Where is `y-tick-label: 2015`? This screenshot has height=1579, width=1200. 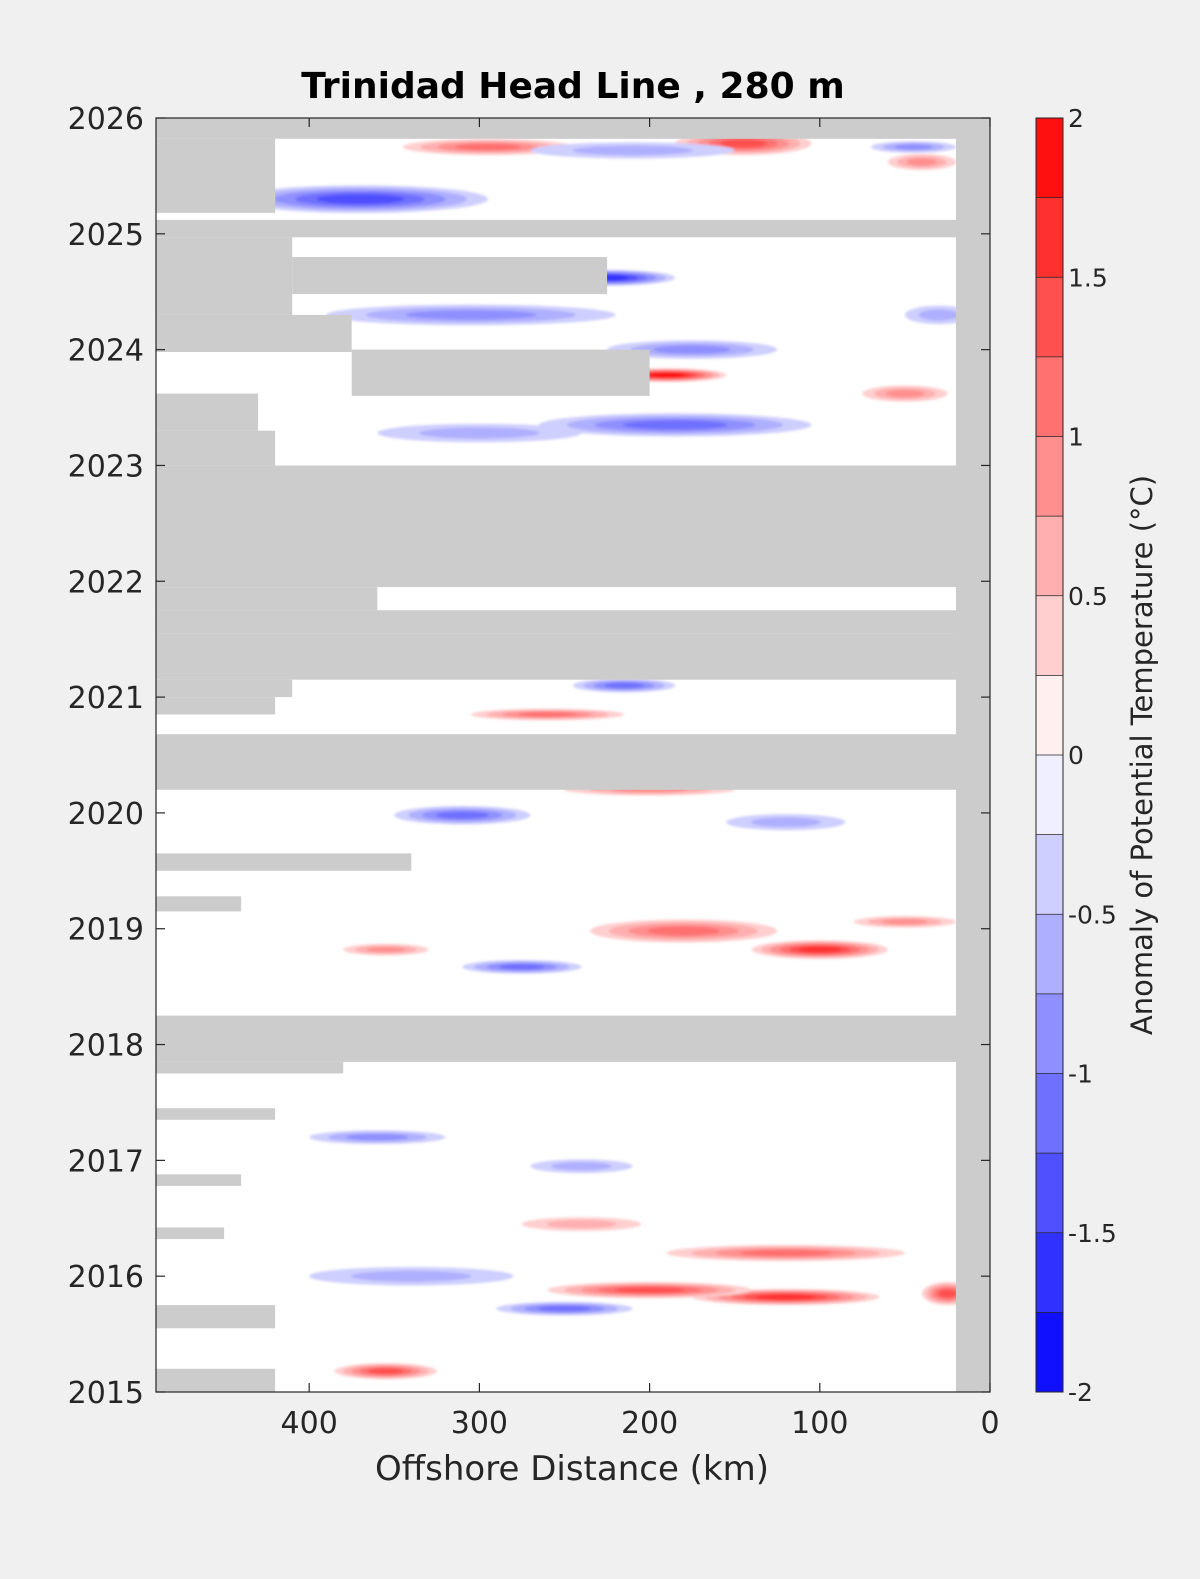
y-tick-label: 2015 is located at coordinates (106, 1393).